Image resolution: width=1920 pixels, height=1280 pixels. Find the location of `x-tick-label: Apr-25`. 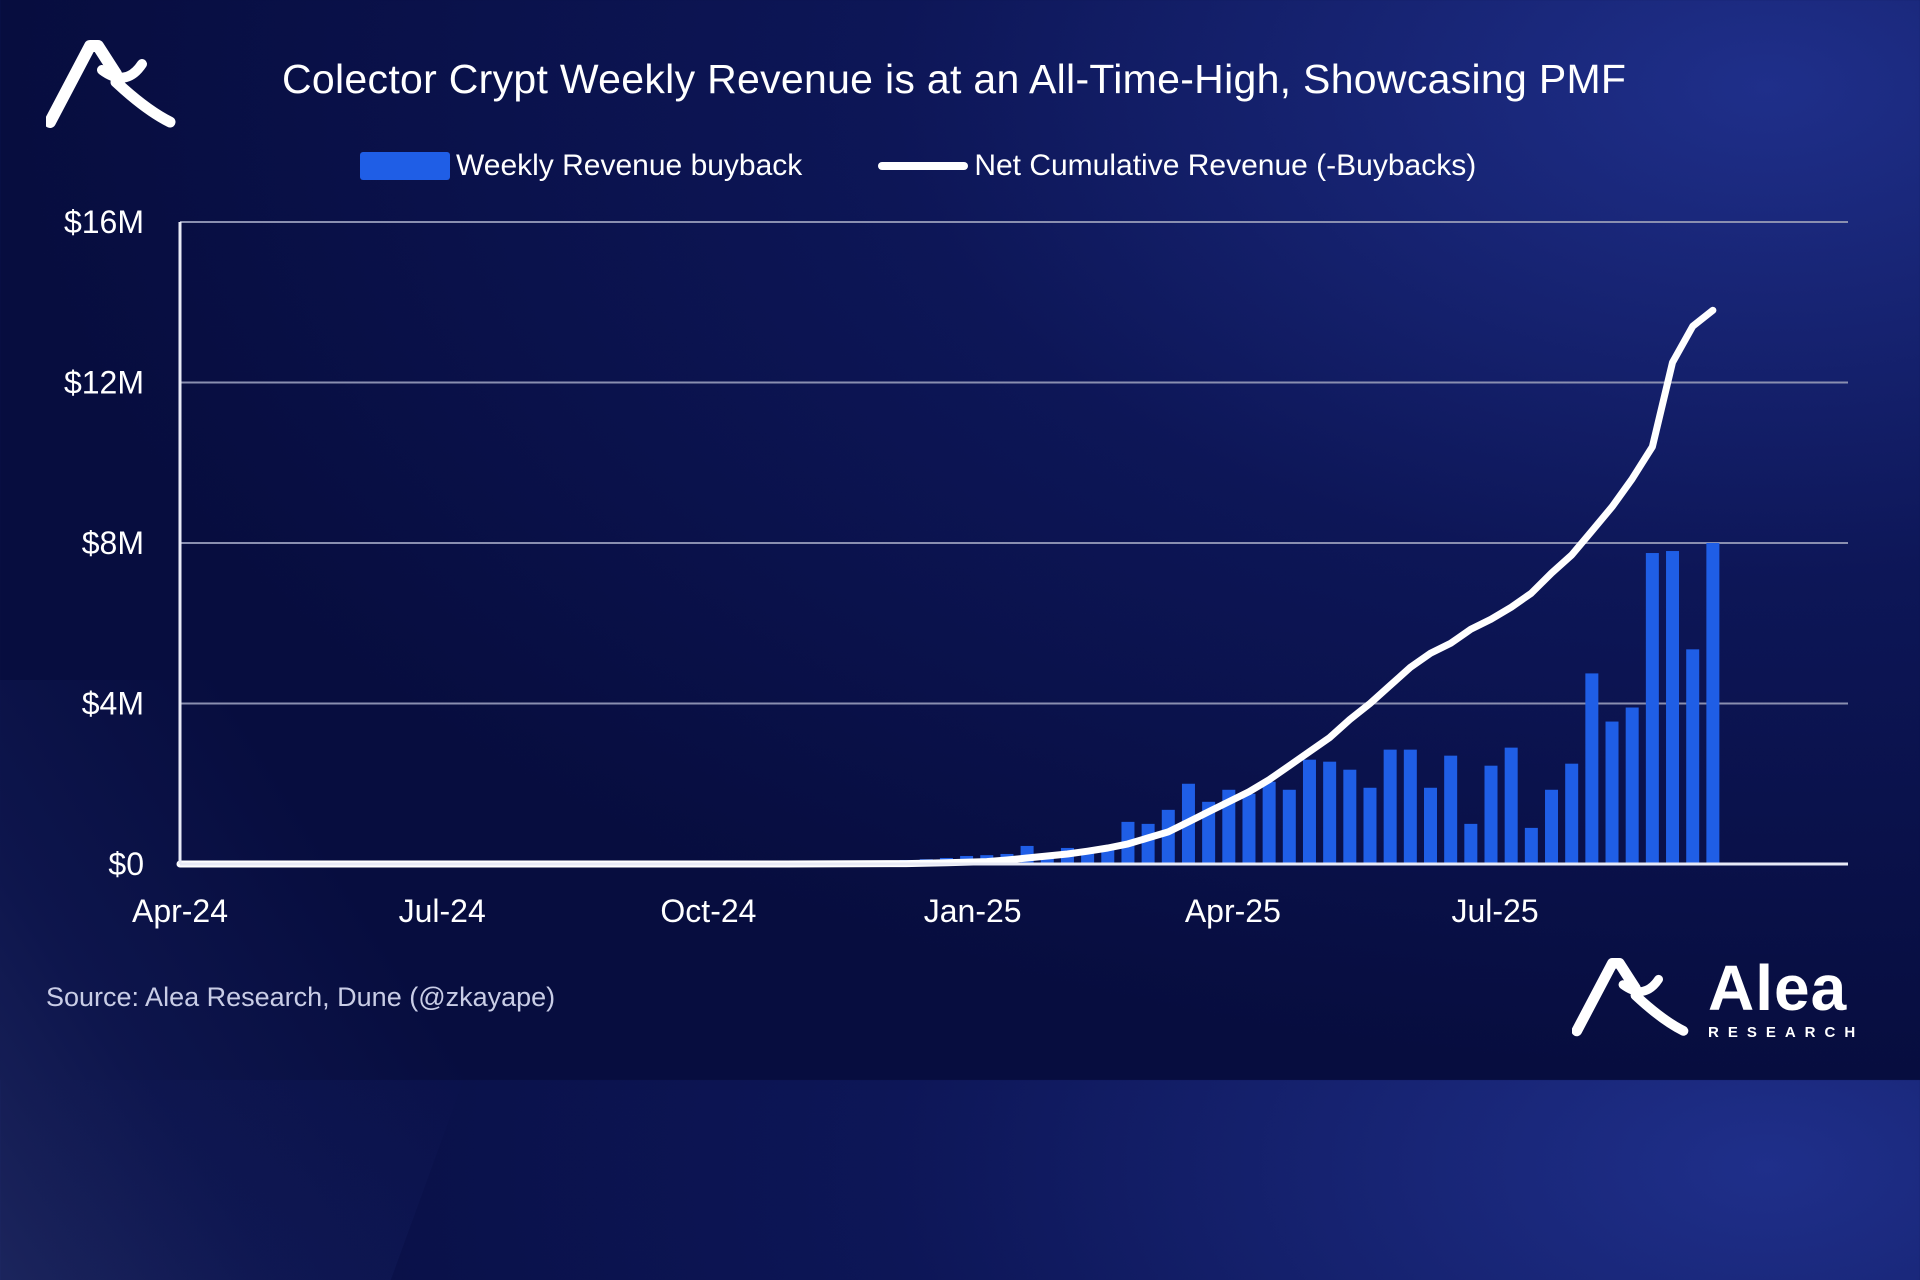

x-tick-label: Apr-25 is located at coordinates (1233, 911).